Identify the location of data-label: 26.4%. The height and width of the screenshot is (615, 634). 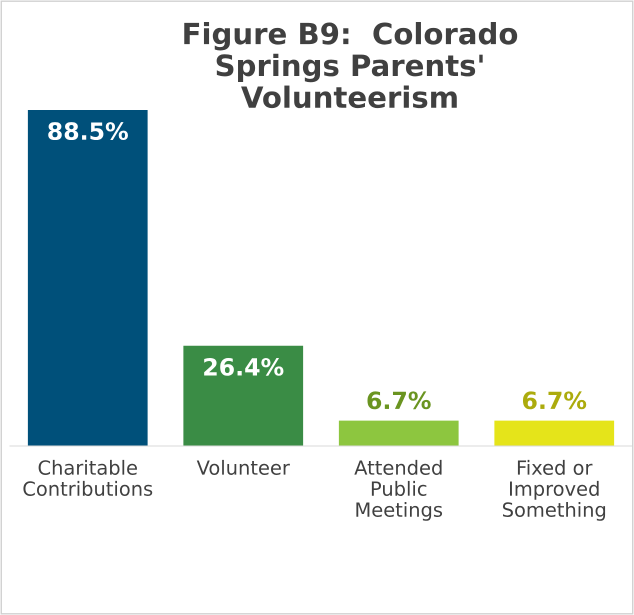
(244, 367).